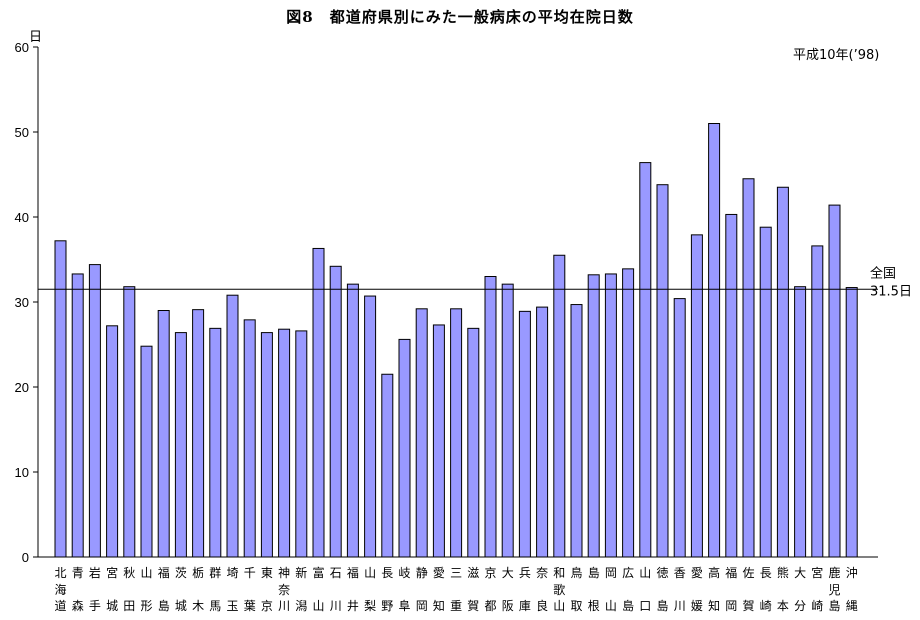  Describe the element at coordinates (22, 472) in the screenshot. I see `y-tick-label: 10` at that location.